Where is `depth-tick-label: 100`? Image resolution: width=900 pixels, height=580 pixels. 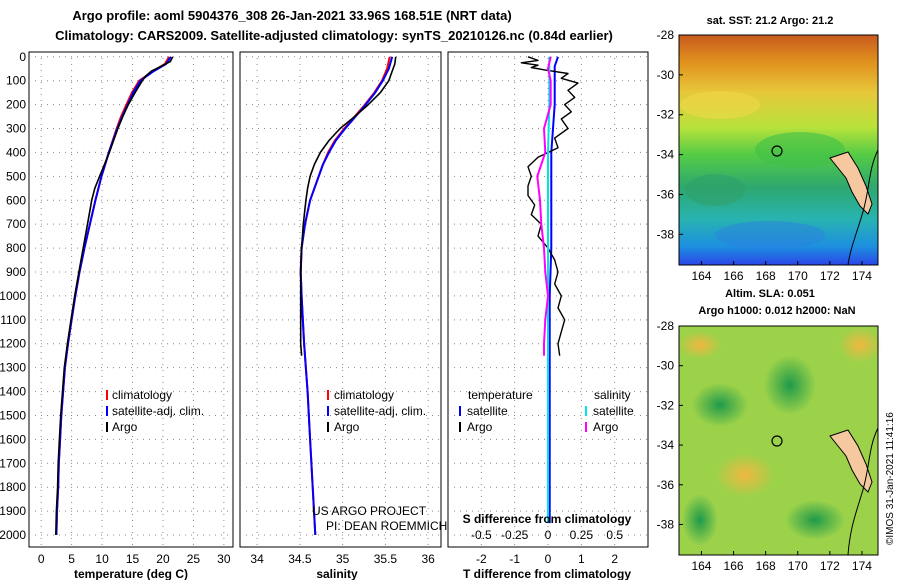
depth-tick-label: 100 is located at coordinates (16, 81).